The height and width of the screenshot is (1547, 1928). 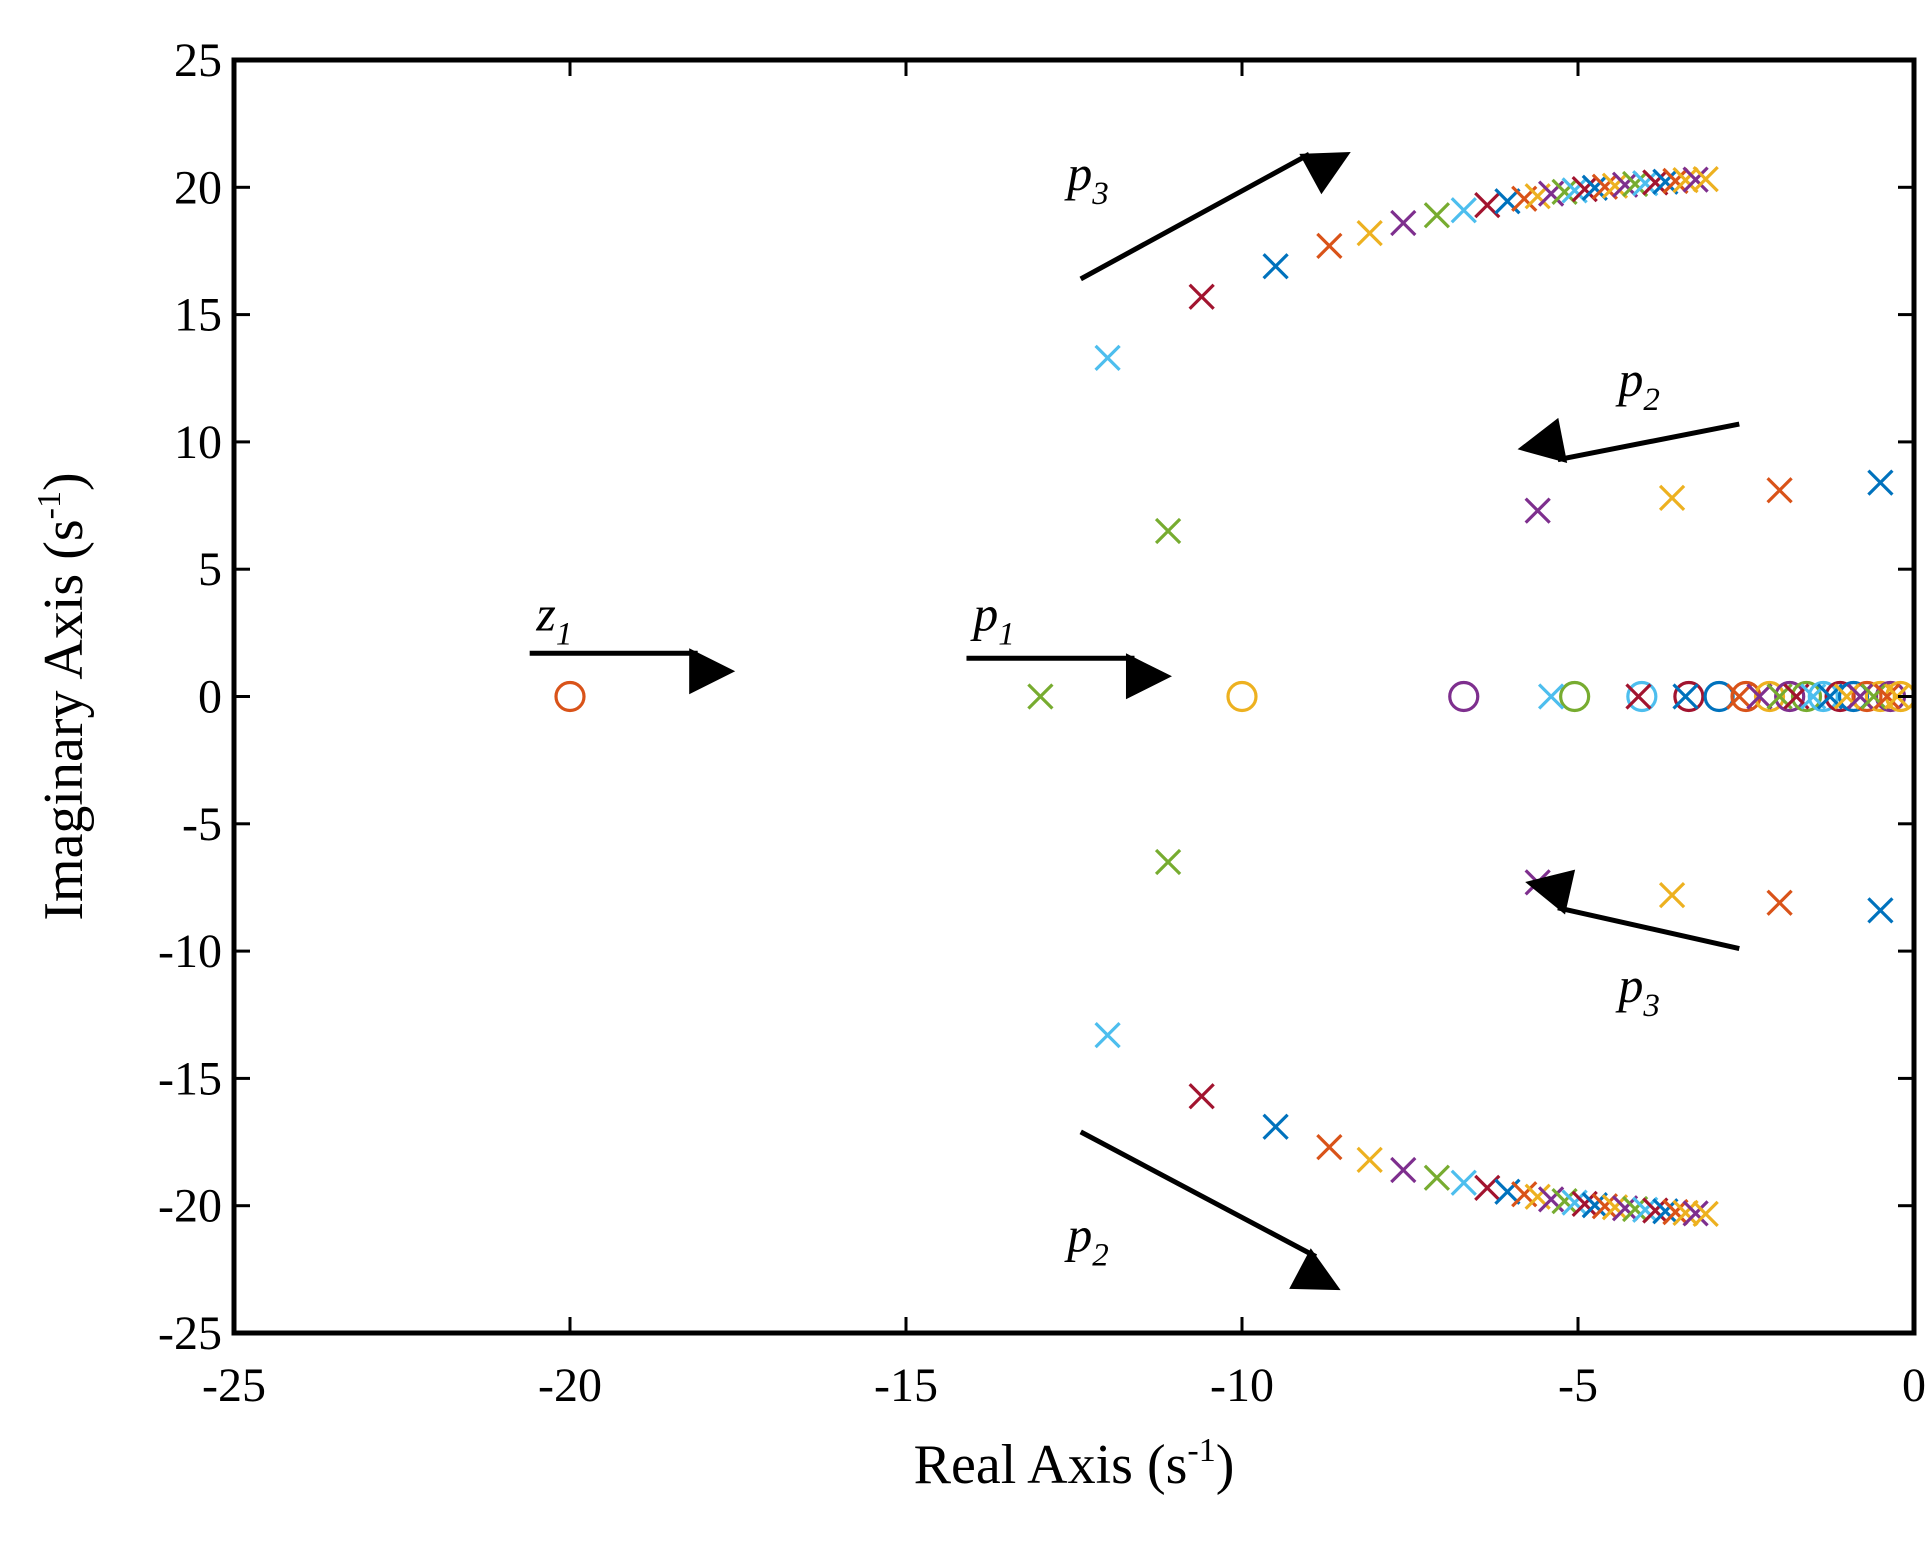 I want to click on x-axis-title-sup: -1, so click(x=1201, y=1450).